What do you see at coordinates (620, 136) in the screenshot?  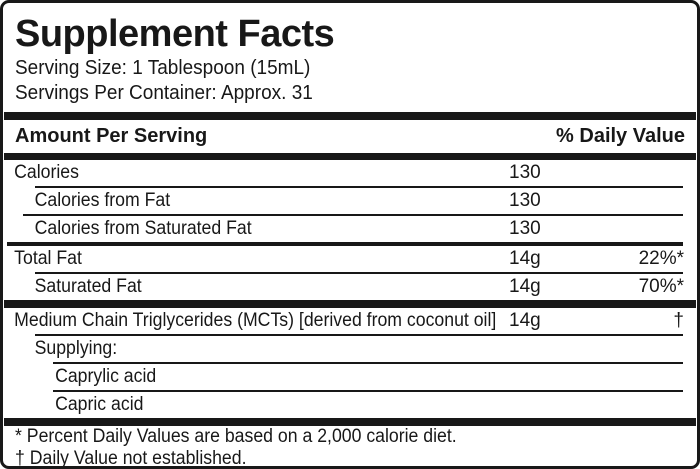 I see `percent-daily-value-header: % Daily Value` at bounding box center [620, 136].